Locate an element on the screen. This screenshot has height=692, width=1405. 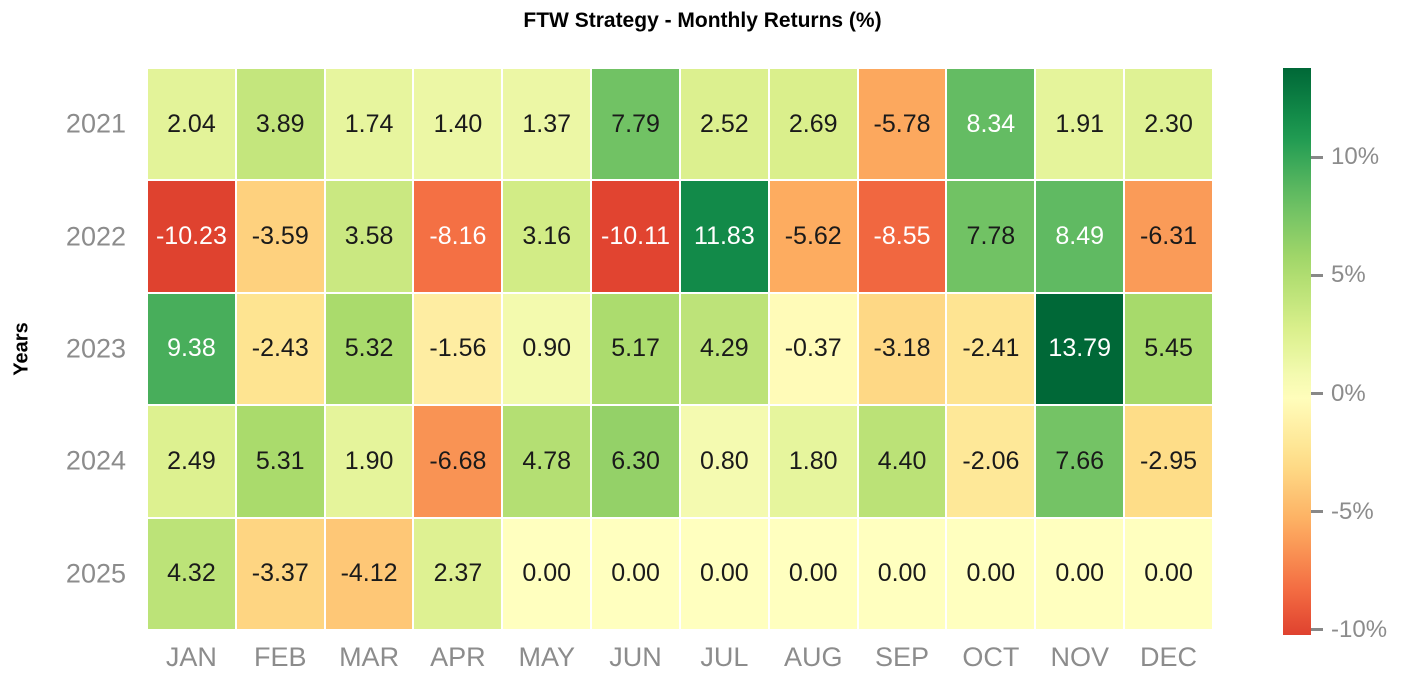
heatmap-cell-2021-MAR: 1.74 is located at coordinates (369, 124).